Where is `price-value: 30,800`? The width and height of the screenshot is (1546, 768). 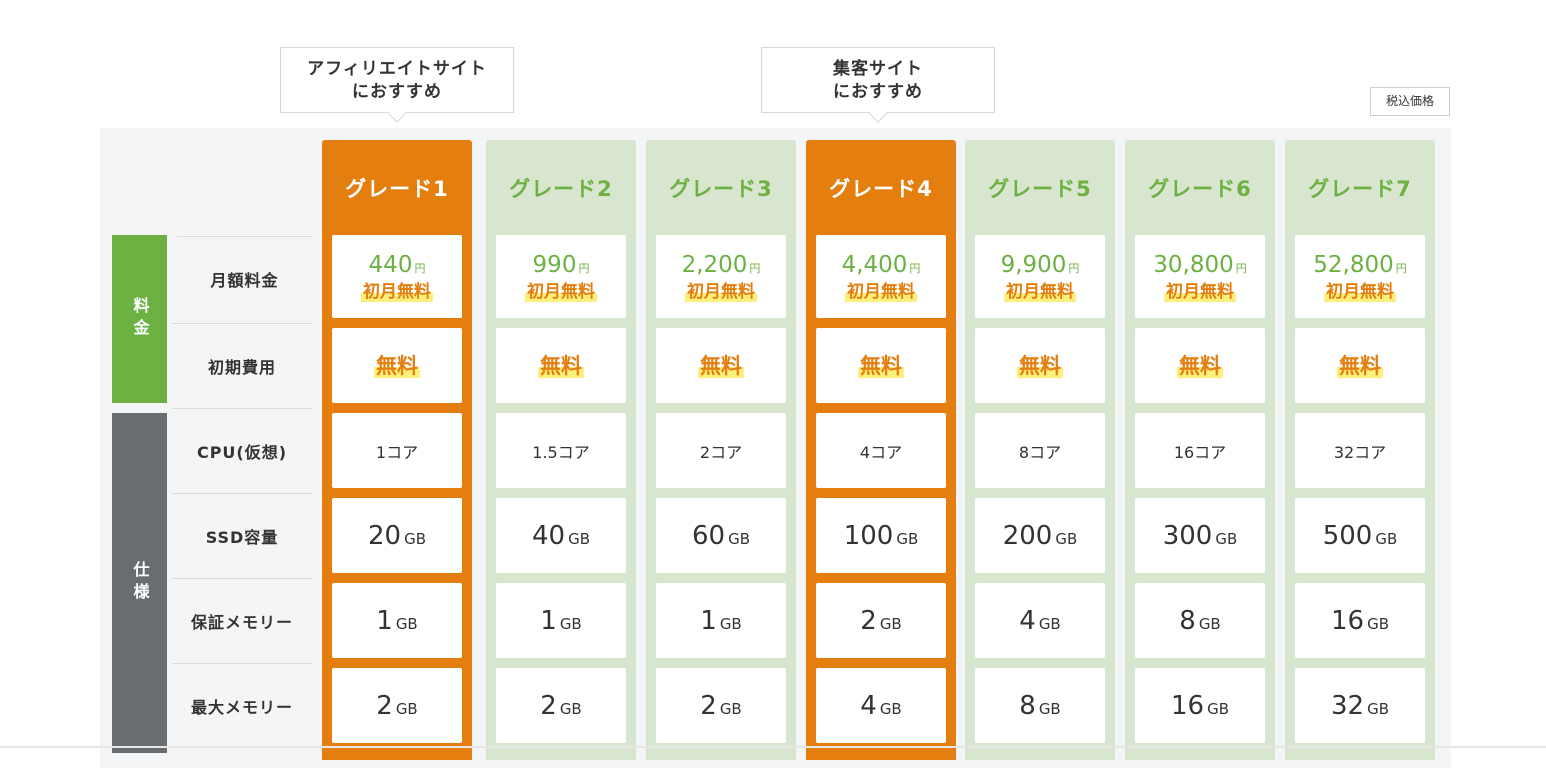
price-value: 30,800 is located at coordinates (1193, 264).